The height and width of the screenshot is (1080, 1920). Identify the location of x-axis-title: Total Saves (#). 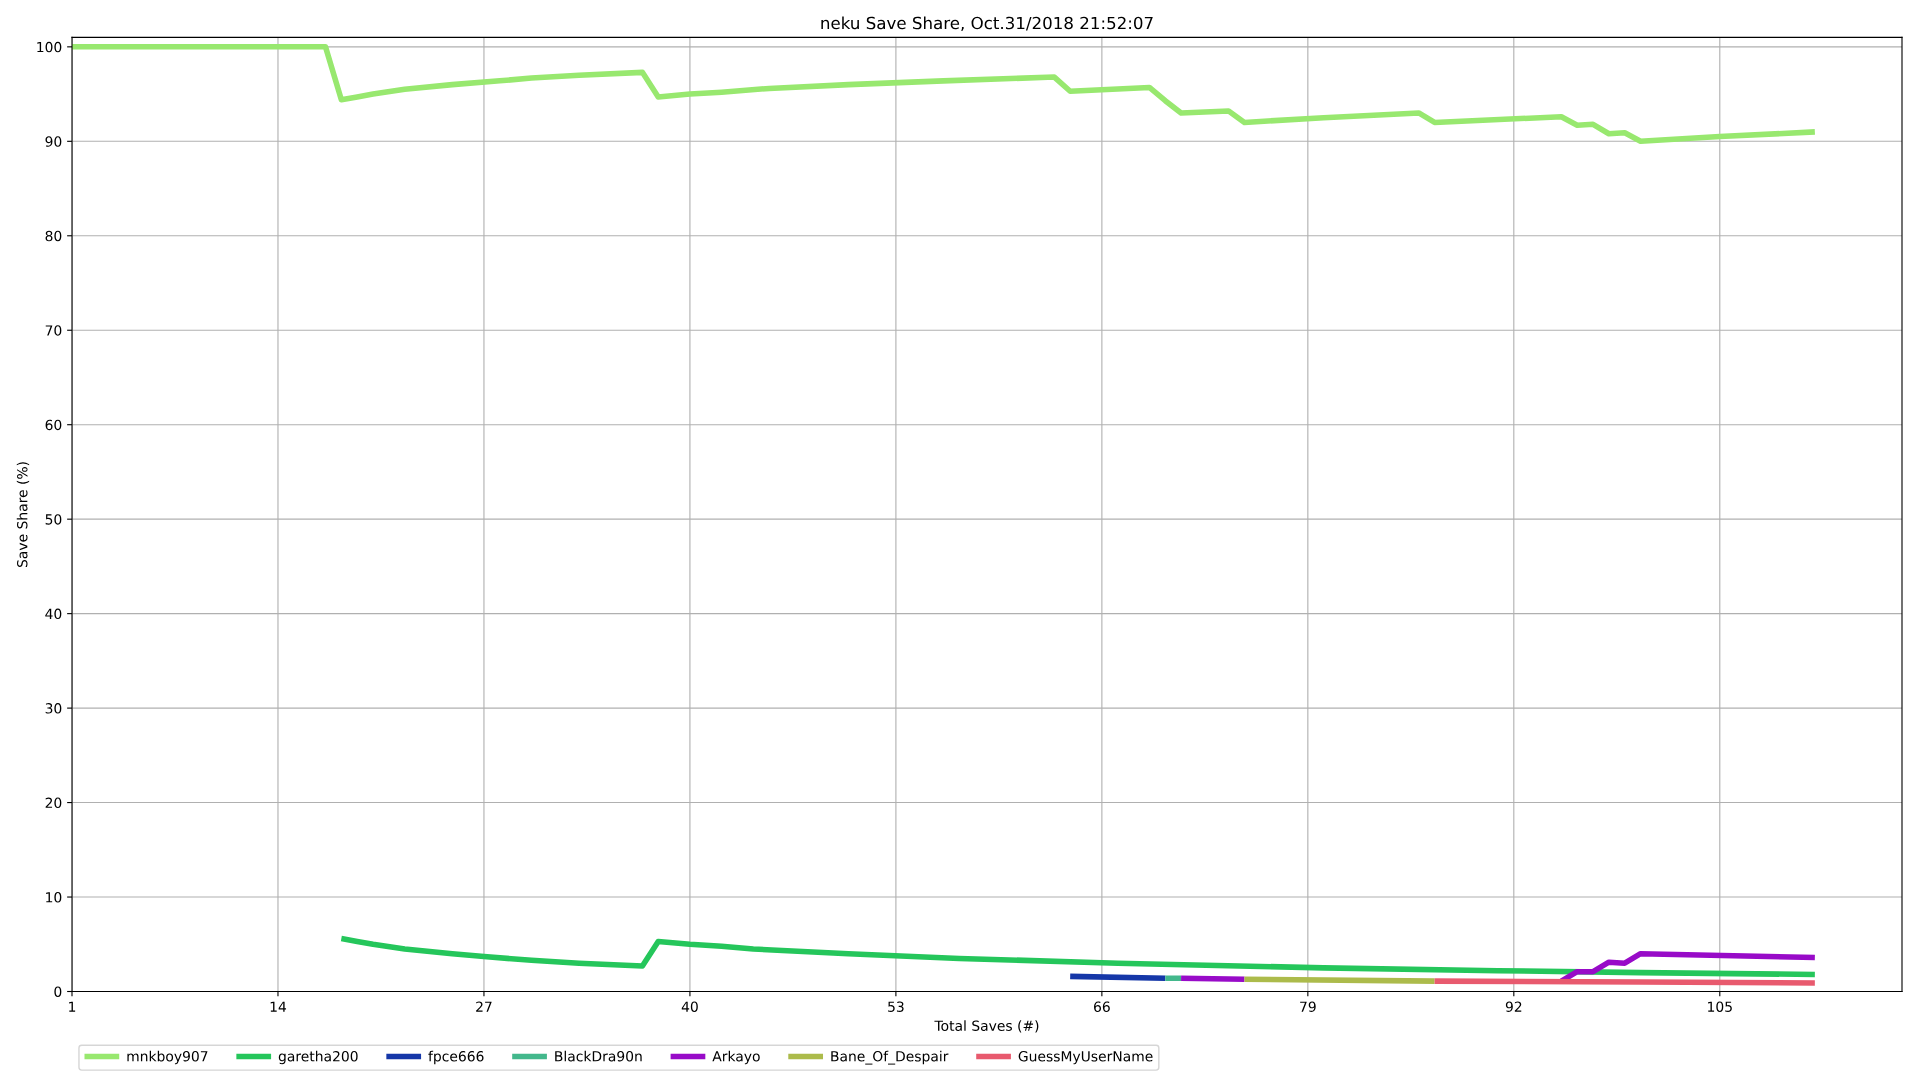
(986, 1026).